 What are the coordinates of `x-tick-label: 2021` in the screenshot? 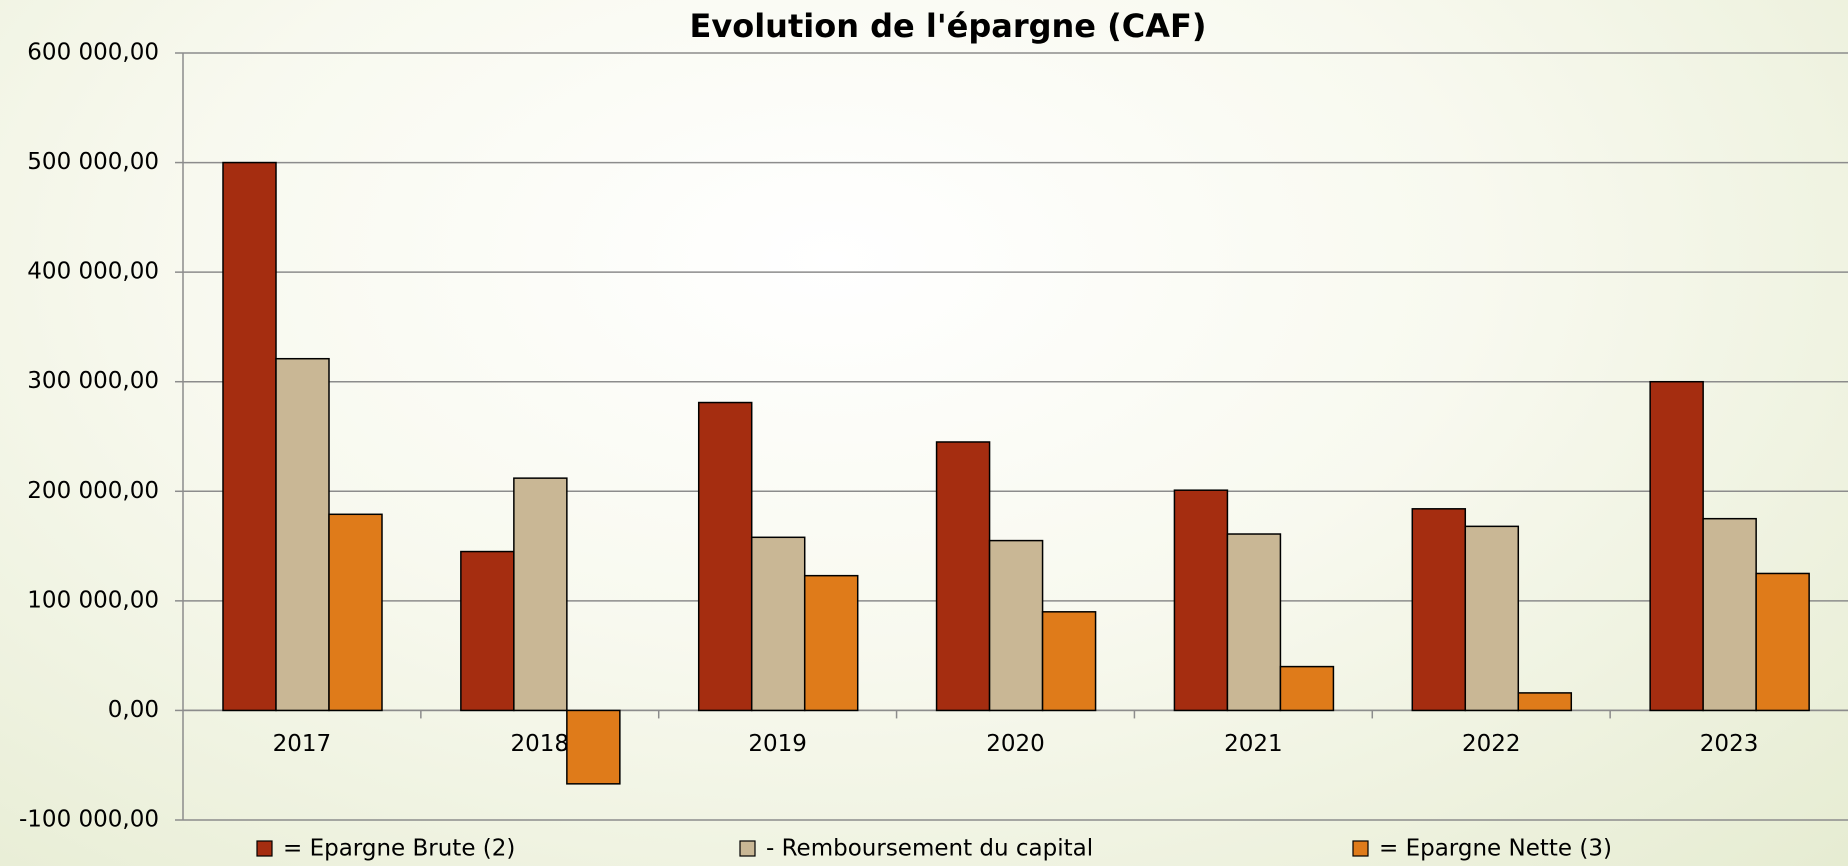 It's located at (1253, 744).